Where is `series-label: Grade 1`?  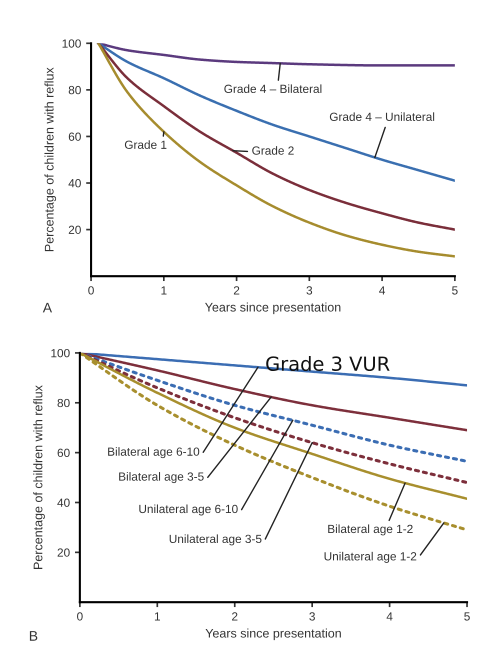 series-label: Grade 1 is located at coordinates (145, 144).